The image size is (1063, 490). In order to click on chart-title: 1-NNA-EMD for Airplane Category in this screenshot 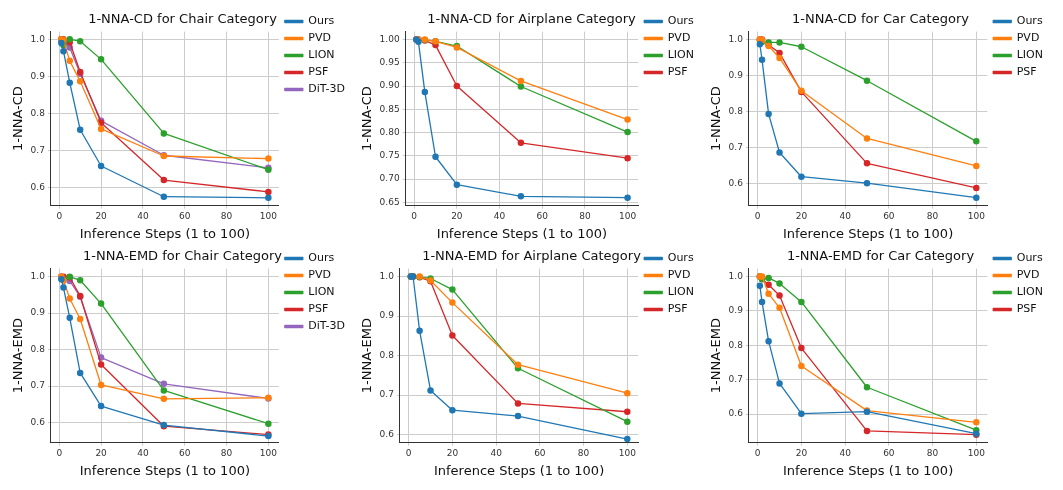, I will do `click(532, 256)`.